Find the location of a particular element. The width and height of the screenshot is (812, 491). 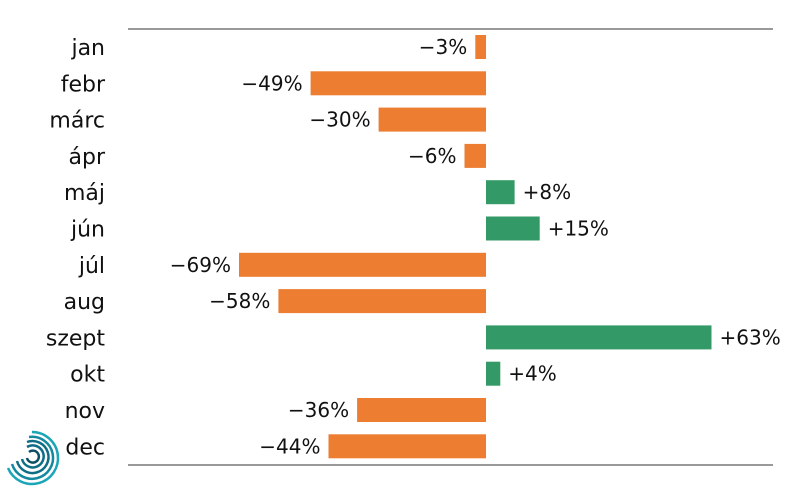

category-label: máj is located at coordinates (84, 193).